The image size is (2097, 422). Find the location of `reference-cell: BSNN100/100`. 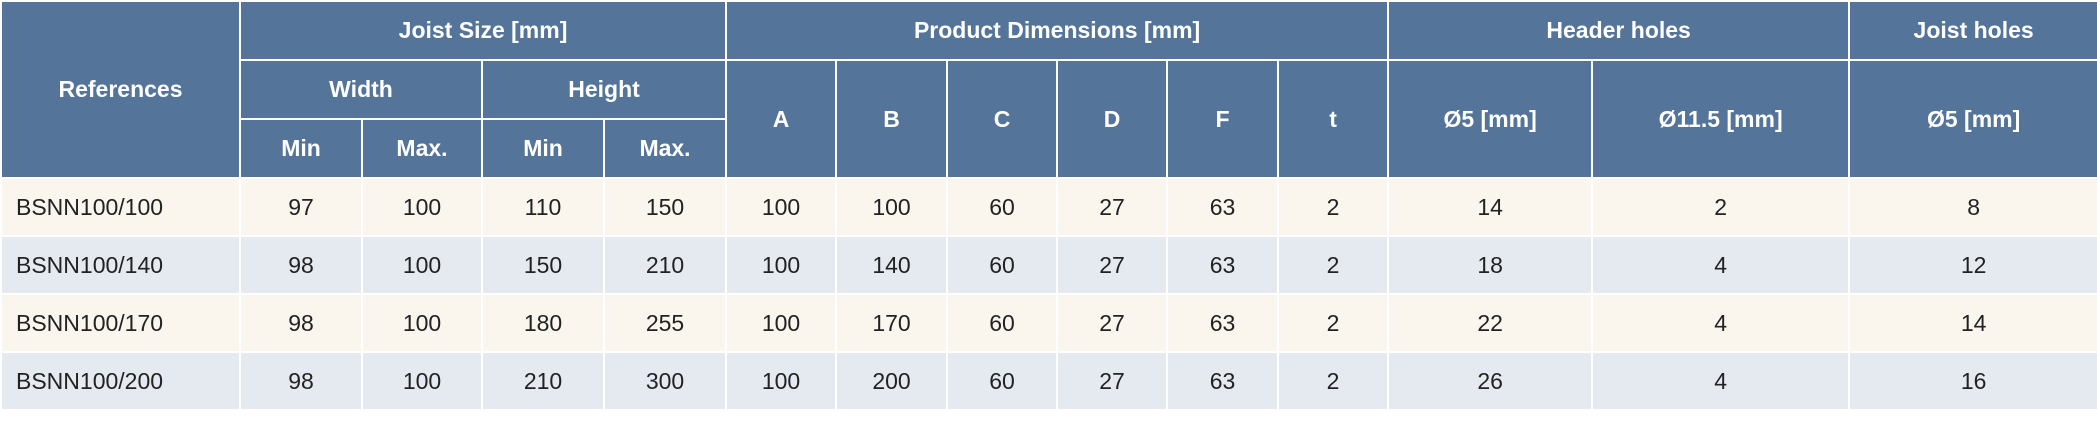

reference-cell: BSNN100/100 is located at coordinates (120, 207).